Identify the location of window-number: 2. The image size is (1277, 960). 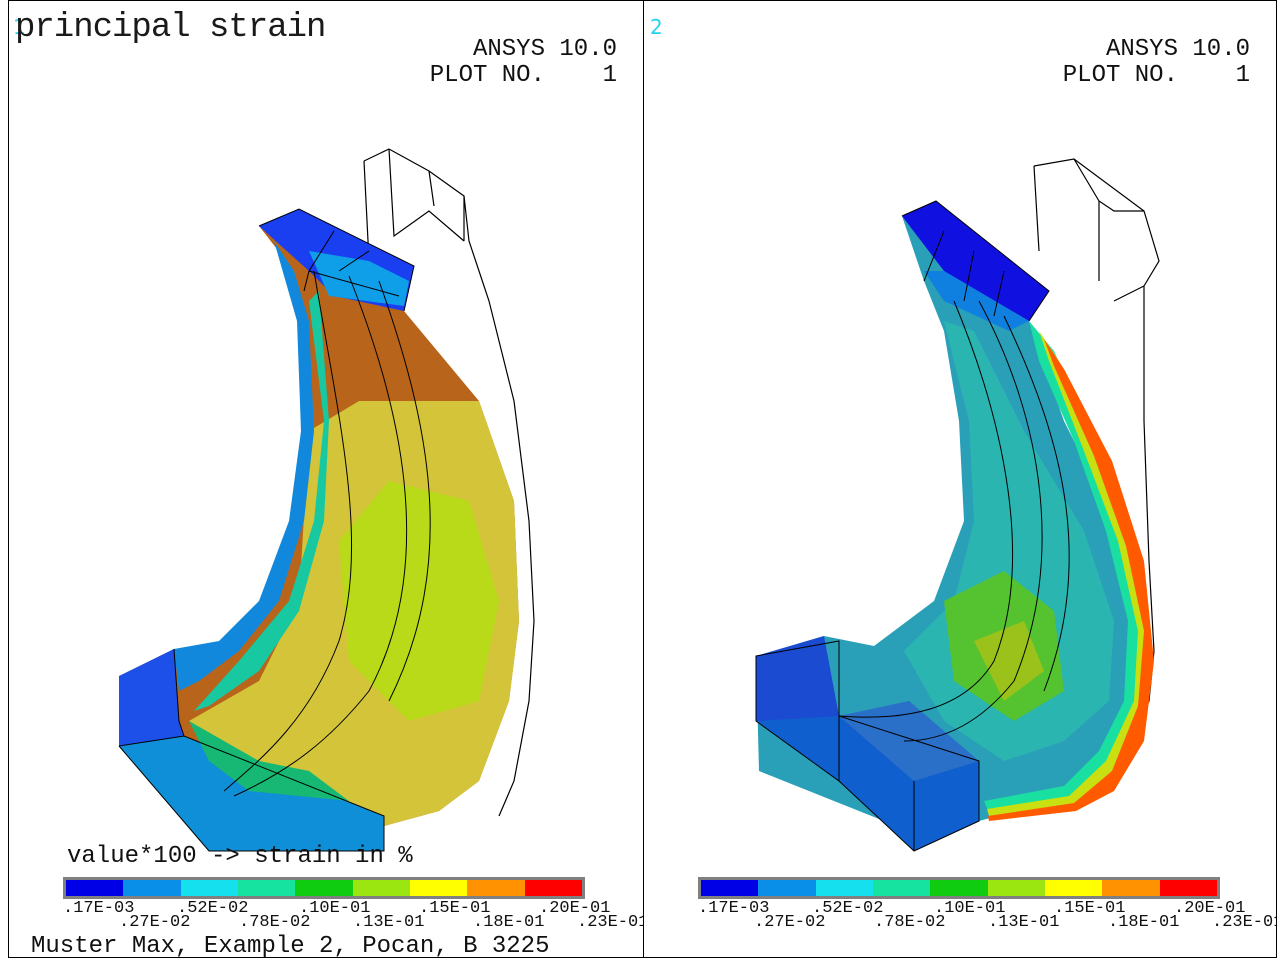
(656, 27).